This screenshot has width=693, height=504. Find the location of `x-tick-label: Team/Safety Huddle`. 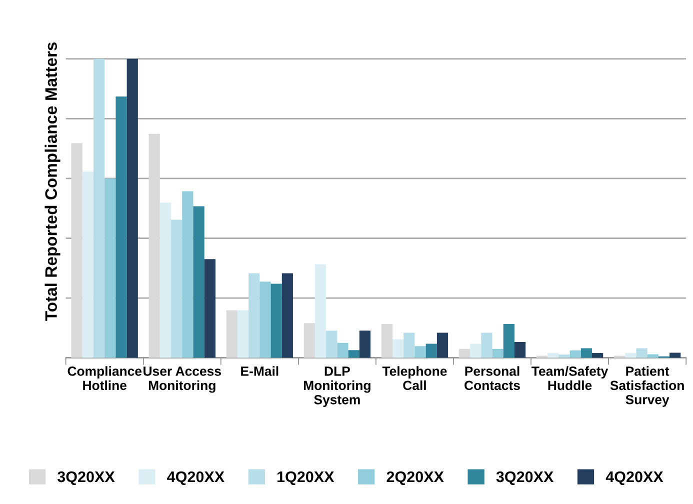

x-tick-label: Team/Safety Huddle is located at coordinates (570, 378).